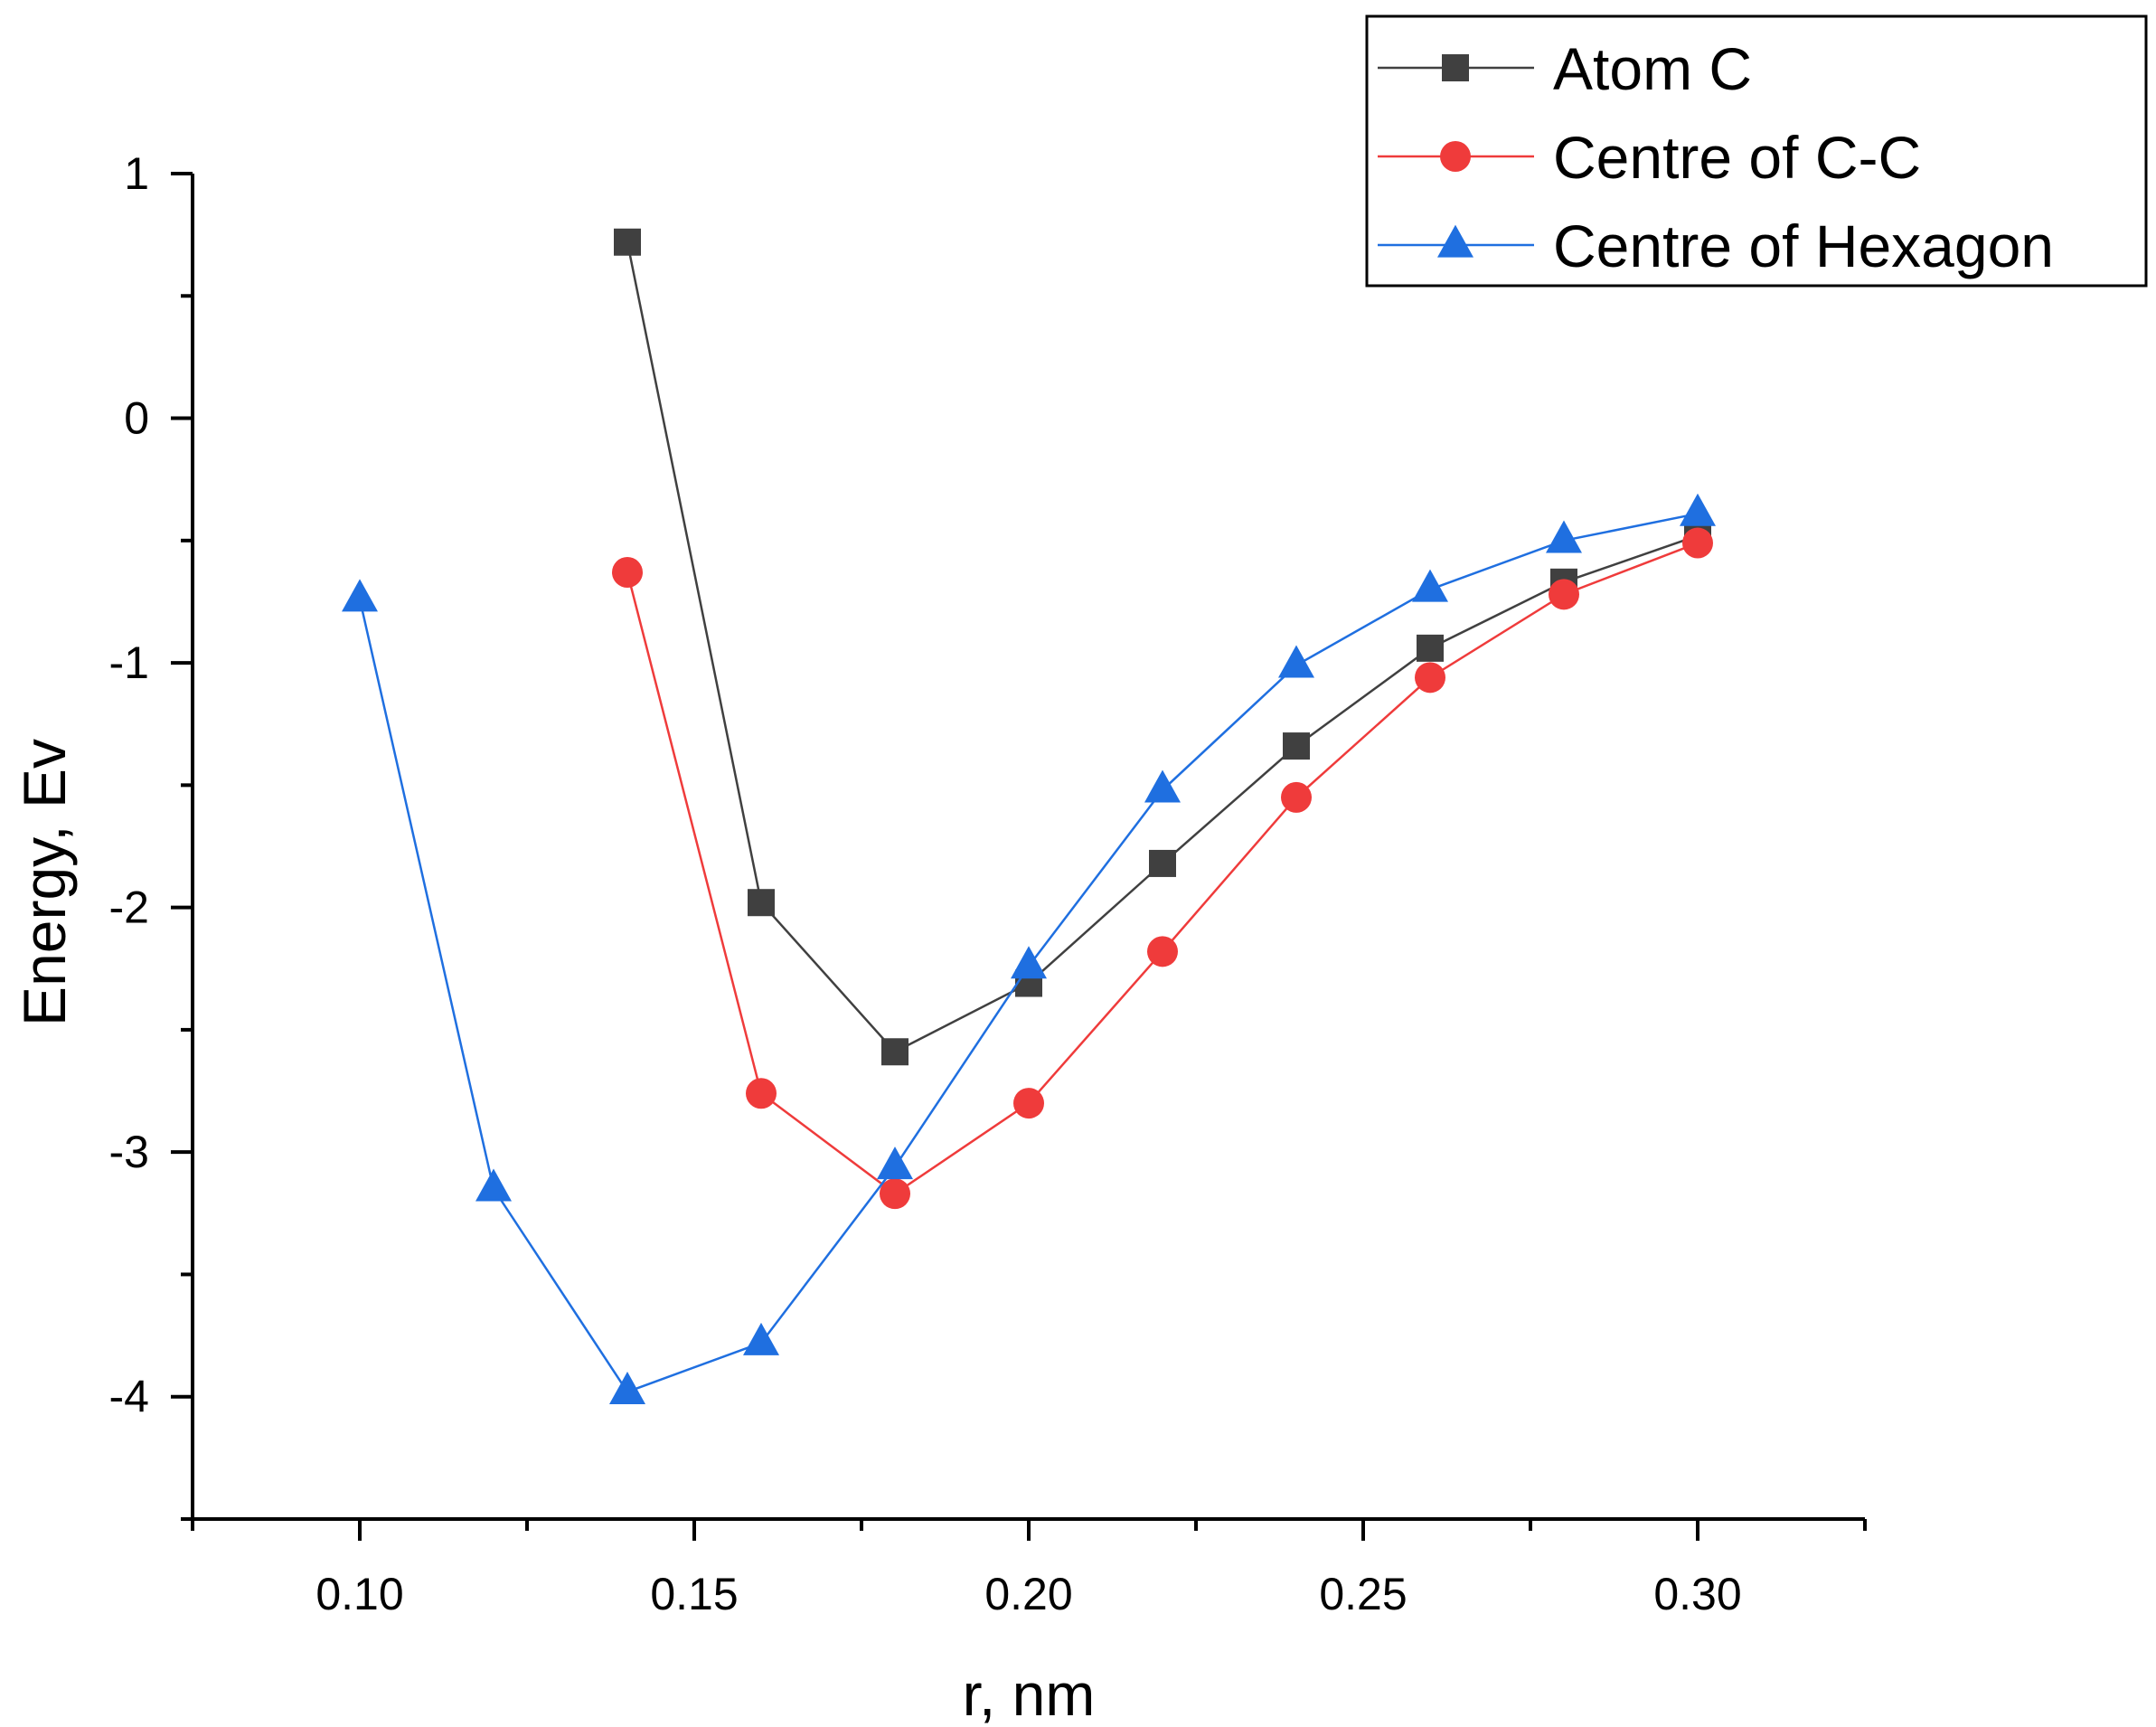  I want to click on x-tick-label: 0.15, so click(694, 1594).